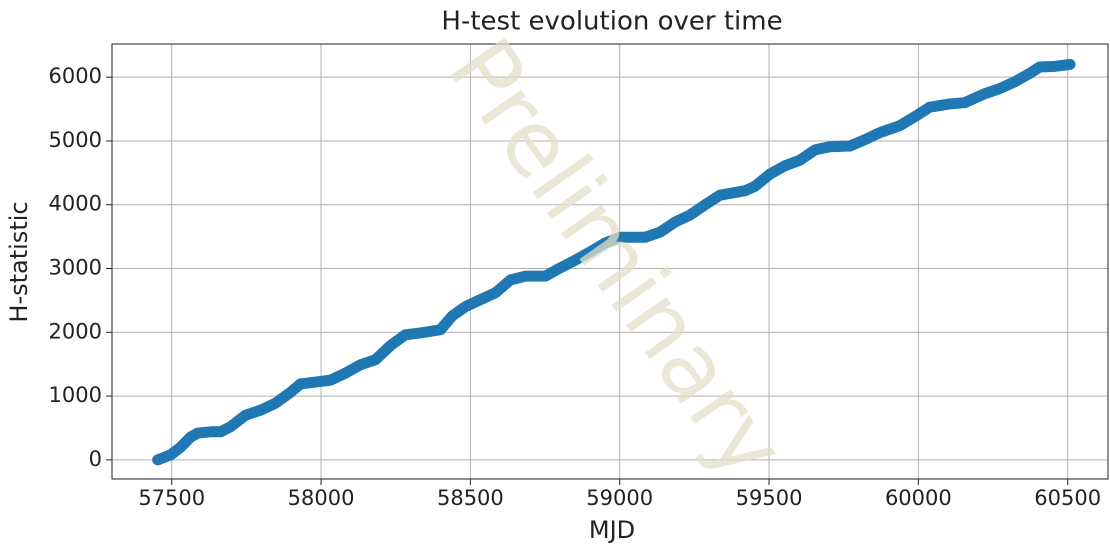 The width and height of the screenshot is (1110, 547). I want to click on x-tick-label: 60000, so click(918, 498).